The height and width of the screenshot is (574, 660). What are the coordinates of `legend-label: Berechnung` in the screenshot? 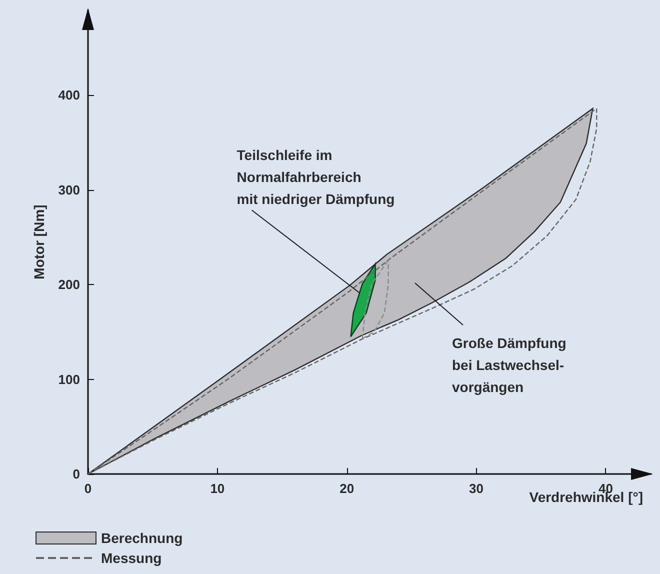 It's located at (142, 538).